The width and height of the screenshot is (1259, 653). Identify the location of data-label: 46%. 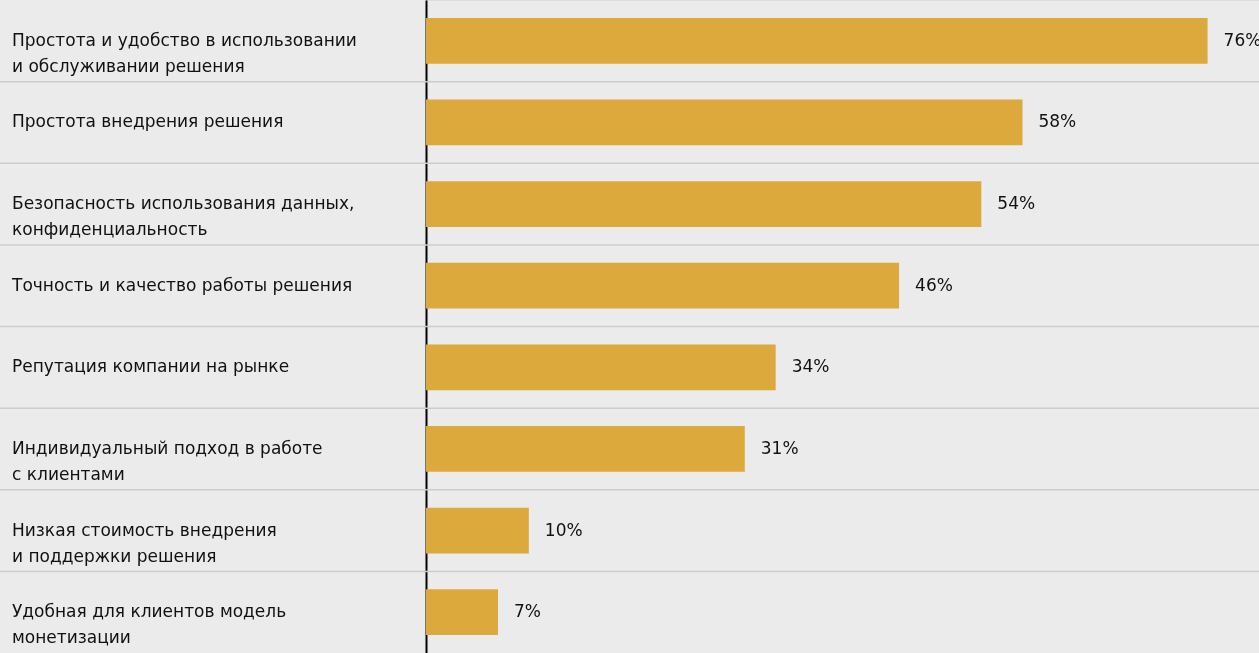
(934, 284).